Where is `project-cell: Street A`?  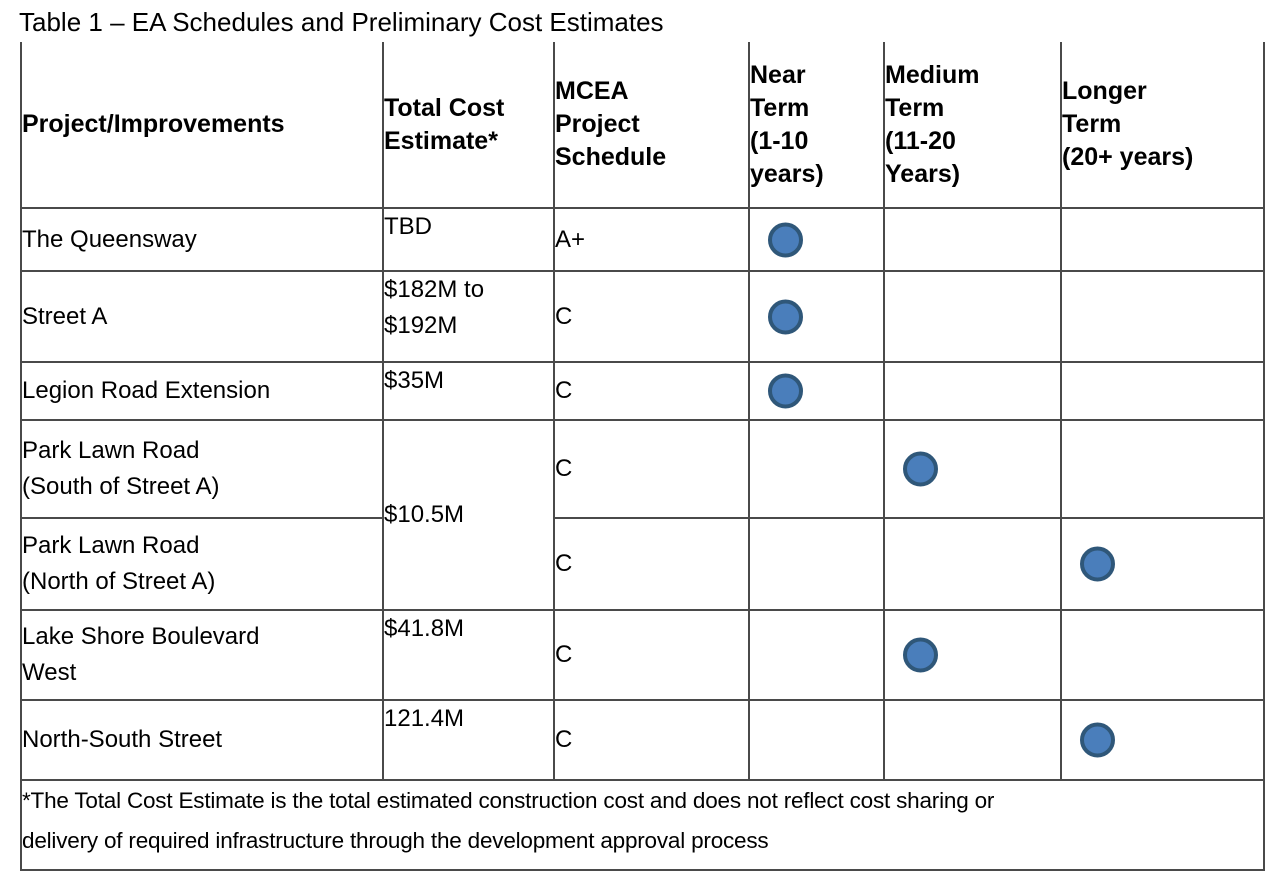
project-cell: Street A is located at coordinates (202, 316).